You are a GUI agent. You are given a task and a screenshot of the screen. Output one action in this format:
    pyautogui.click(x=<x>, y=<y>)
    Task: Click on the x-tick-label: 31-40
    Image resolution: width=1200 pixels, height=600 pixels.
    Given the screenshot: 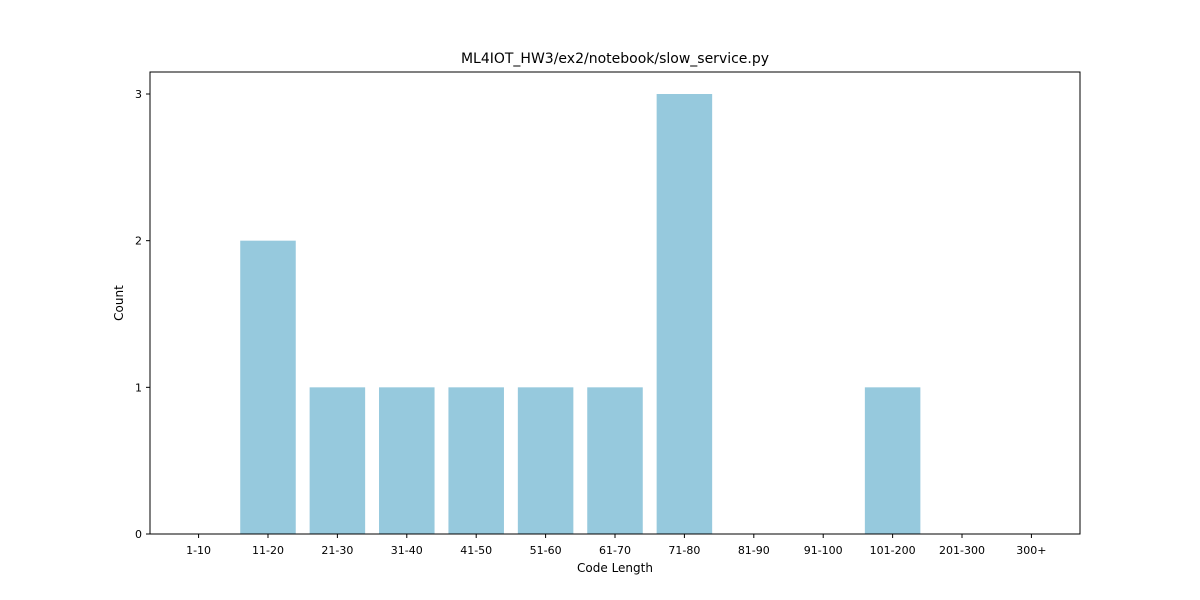 What is the action you would take?
    pyautogui.click(x=407, y=550)
    